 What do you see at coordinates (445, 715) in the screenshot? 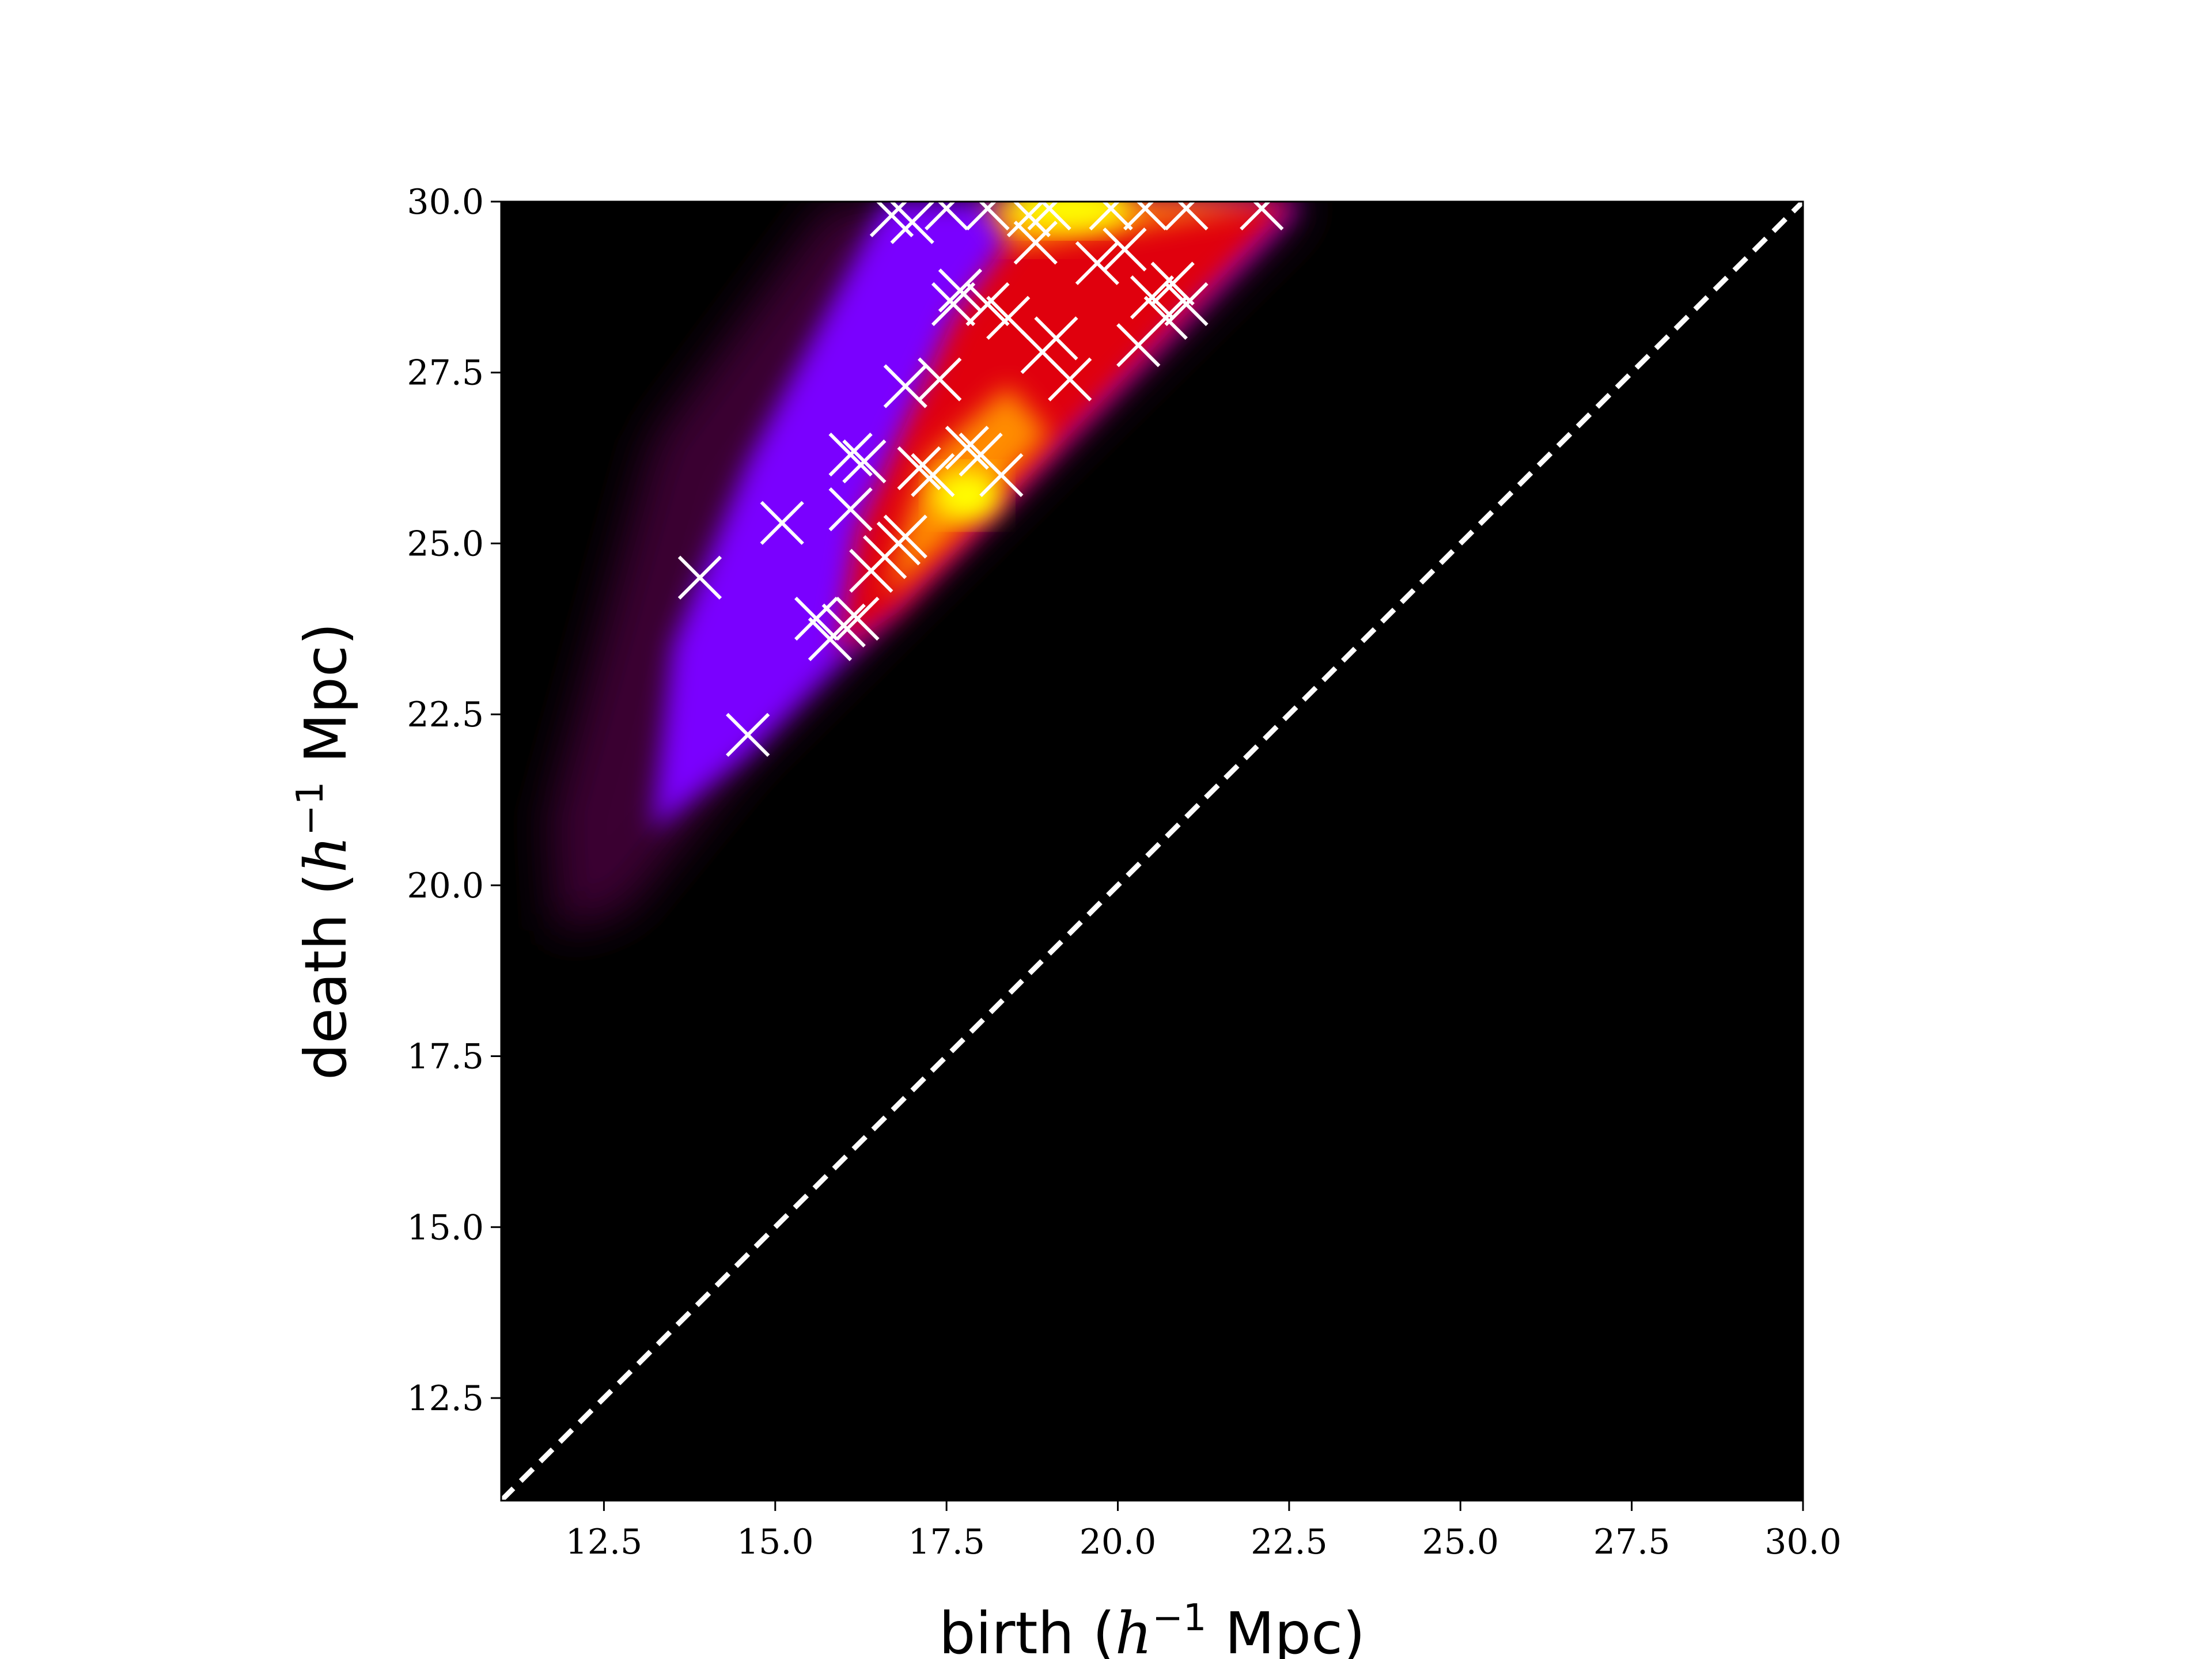
I see `y-tick-label: 22.5` at bounding box center [445, 715].